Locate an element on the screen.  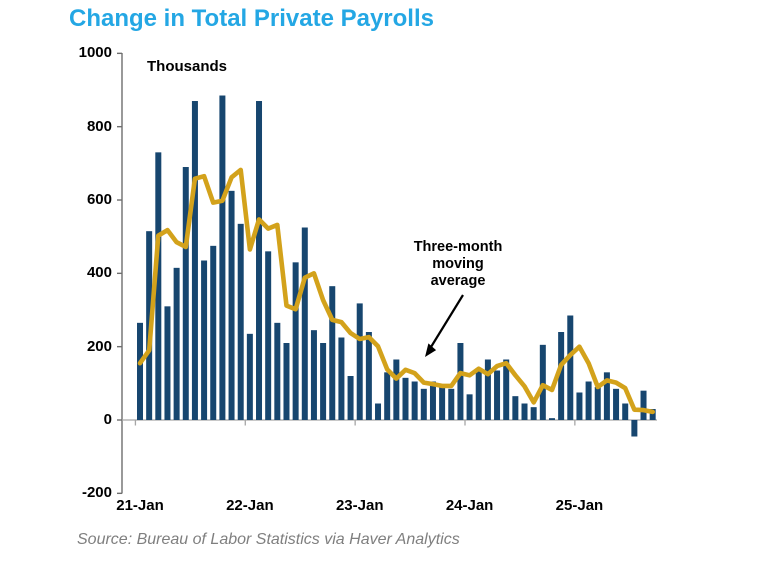
y-axis-unit-label: Thousands is located at coordinates (187, 66).